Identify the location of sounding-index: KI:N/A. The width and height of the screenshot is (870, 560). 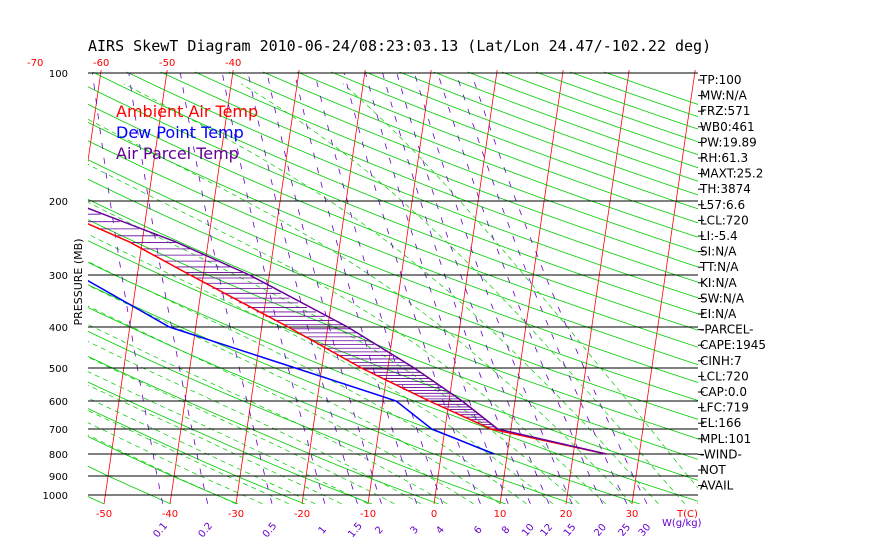
(718, 283).